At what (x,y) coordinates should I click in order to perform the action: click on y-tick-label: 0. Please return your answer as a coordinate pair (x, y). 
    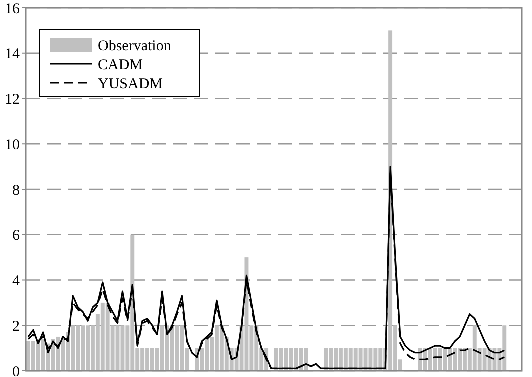
    Looking at the image, I should click on (16, 370).